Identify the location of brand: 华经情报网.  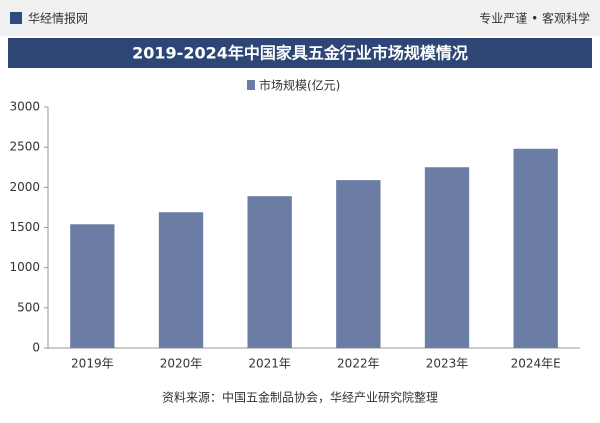
(58, 18).